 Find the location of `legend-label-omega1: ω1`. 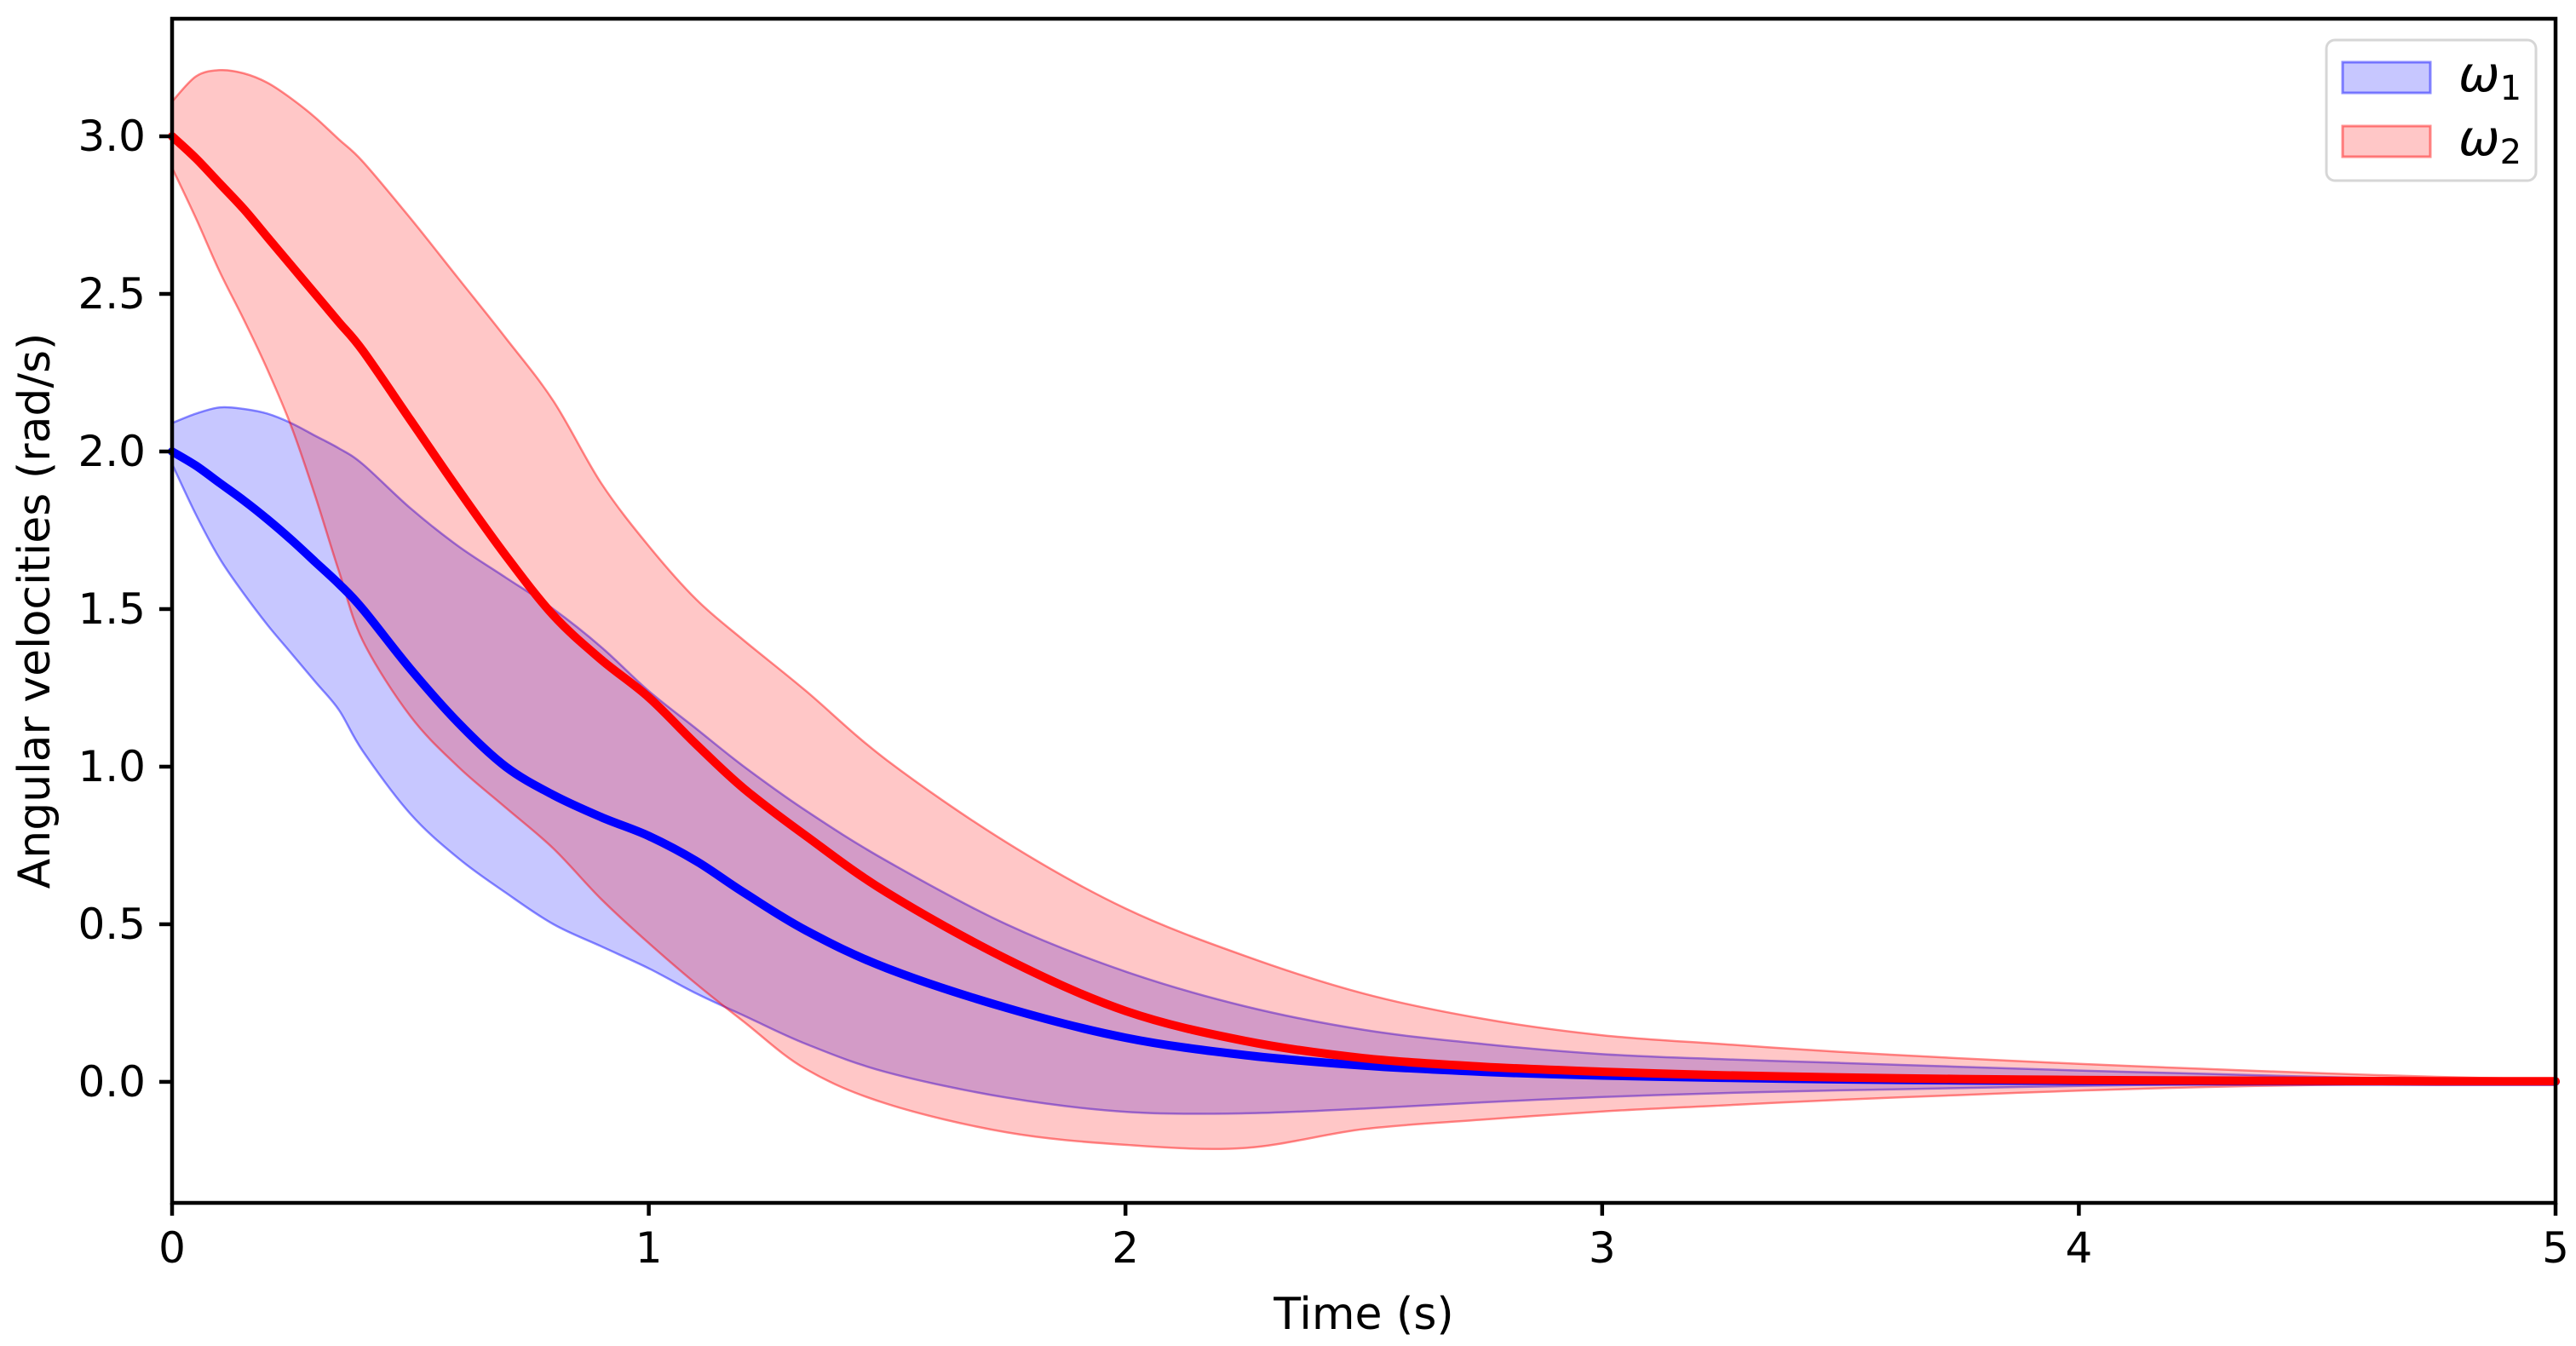

legend-label-omega1: ω1 is located at coordinates (2489, 76).